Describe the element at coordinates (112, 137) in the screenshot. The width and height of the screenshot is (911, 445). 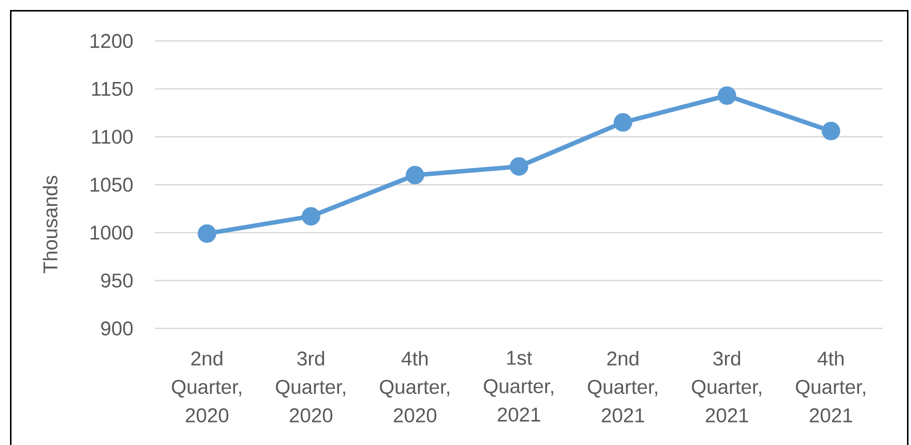
I see `y-tick-label: 1100` at that location.